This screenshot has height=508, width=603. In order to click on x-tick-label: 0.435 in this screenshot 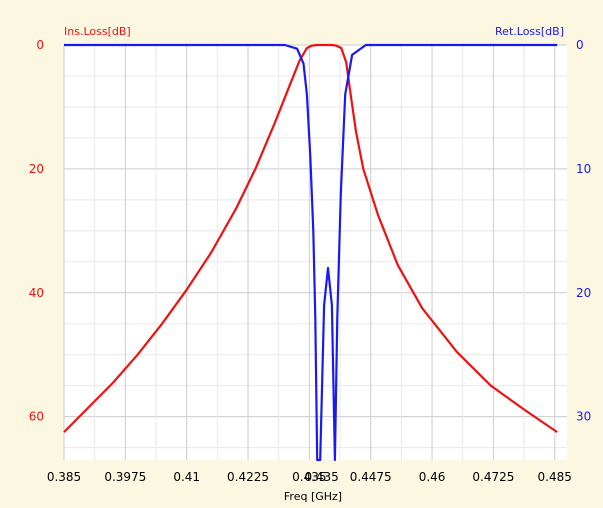, I will do `click(309, 477)`.